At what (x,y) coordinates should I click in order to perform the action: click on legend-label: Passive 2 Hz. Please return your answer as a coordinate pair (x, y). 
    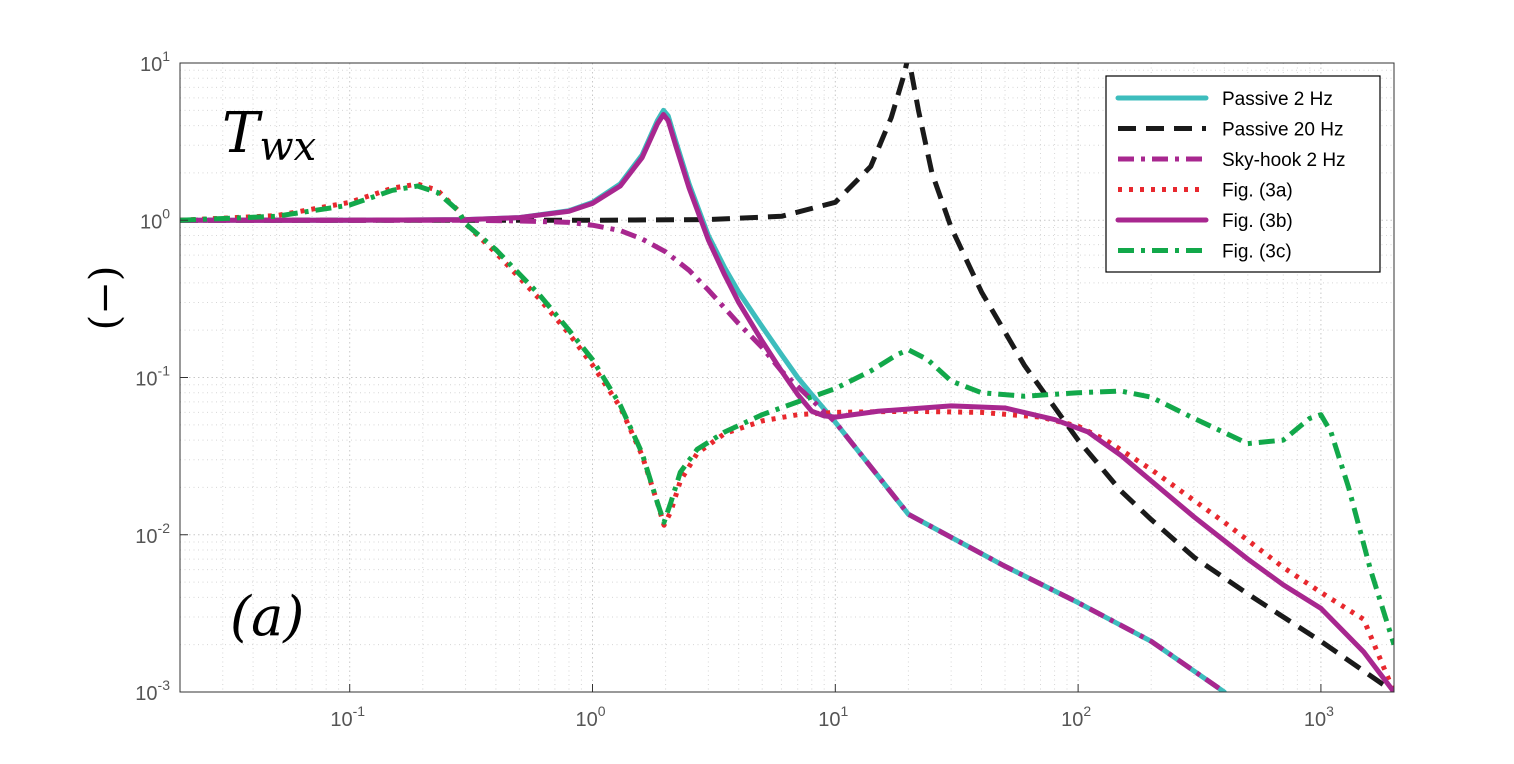
    Looking at the image, I should click on (1277, 99).